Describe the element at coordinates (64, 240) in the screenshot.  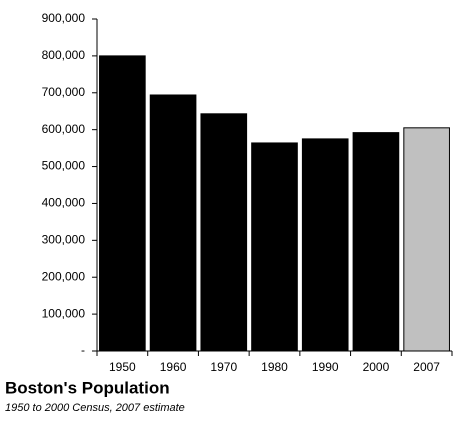
I see `y-tick-label: 300,000` at that location.